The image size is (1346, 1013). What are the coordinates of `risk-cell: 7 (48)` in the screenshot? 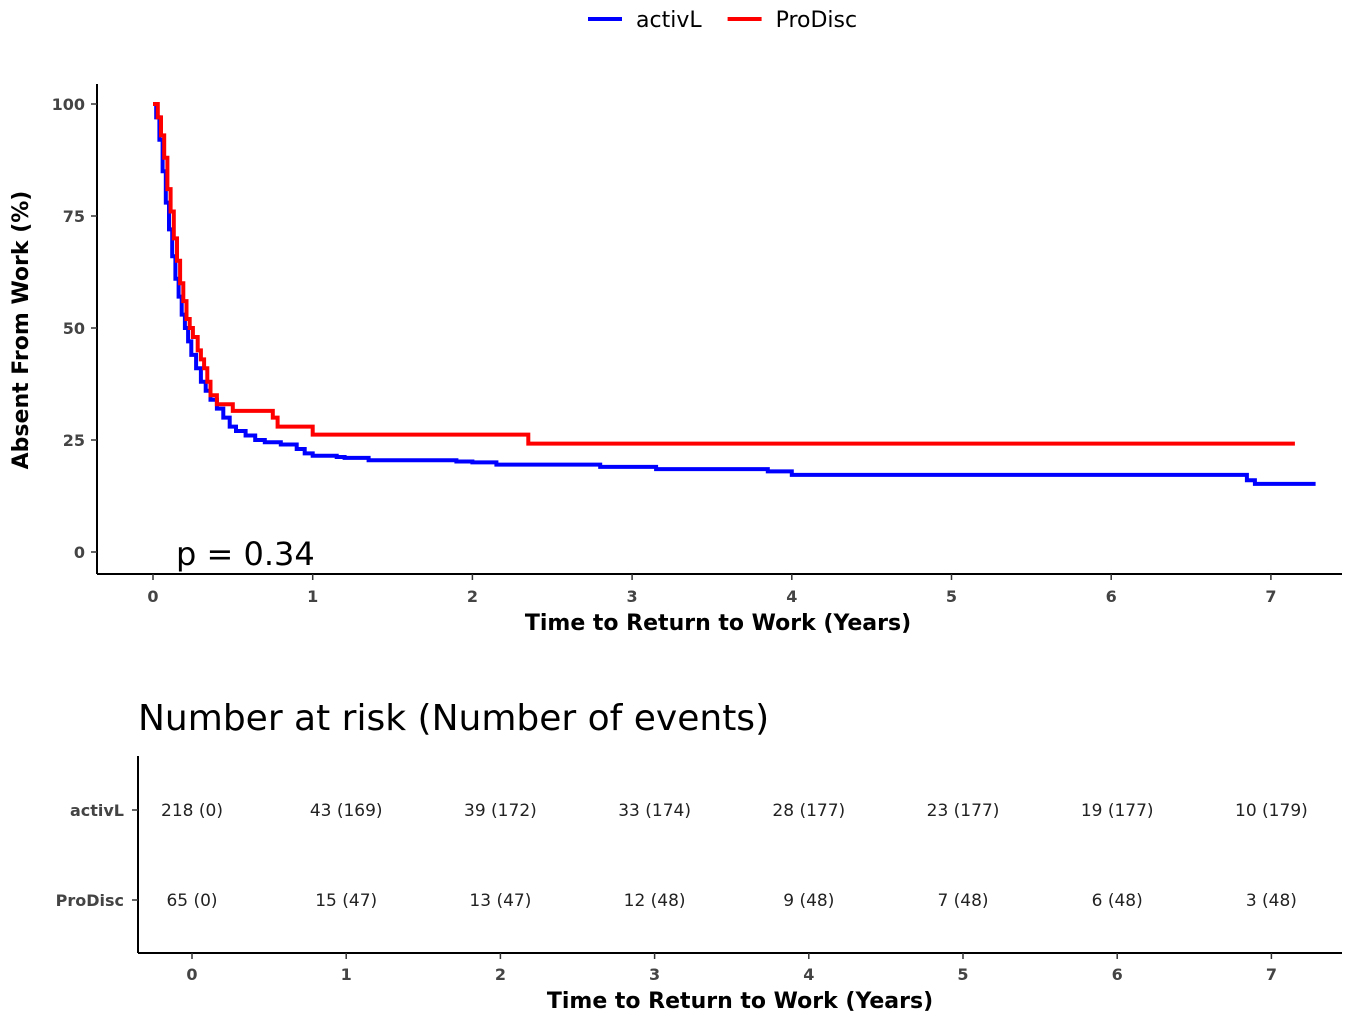 It's located at (962, 901).